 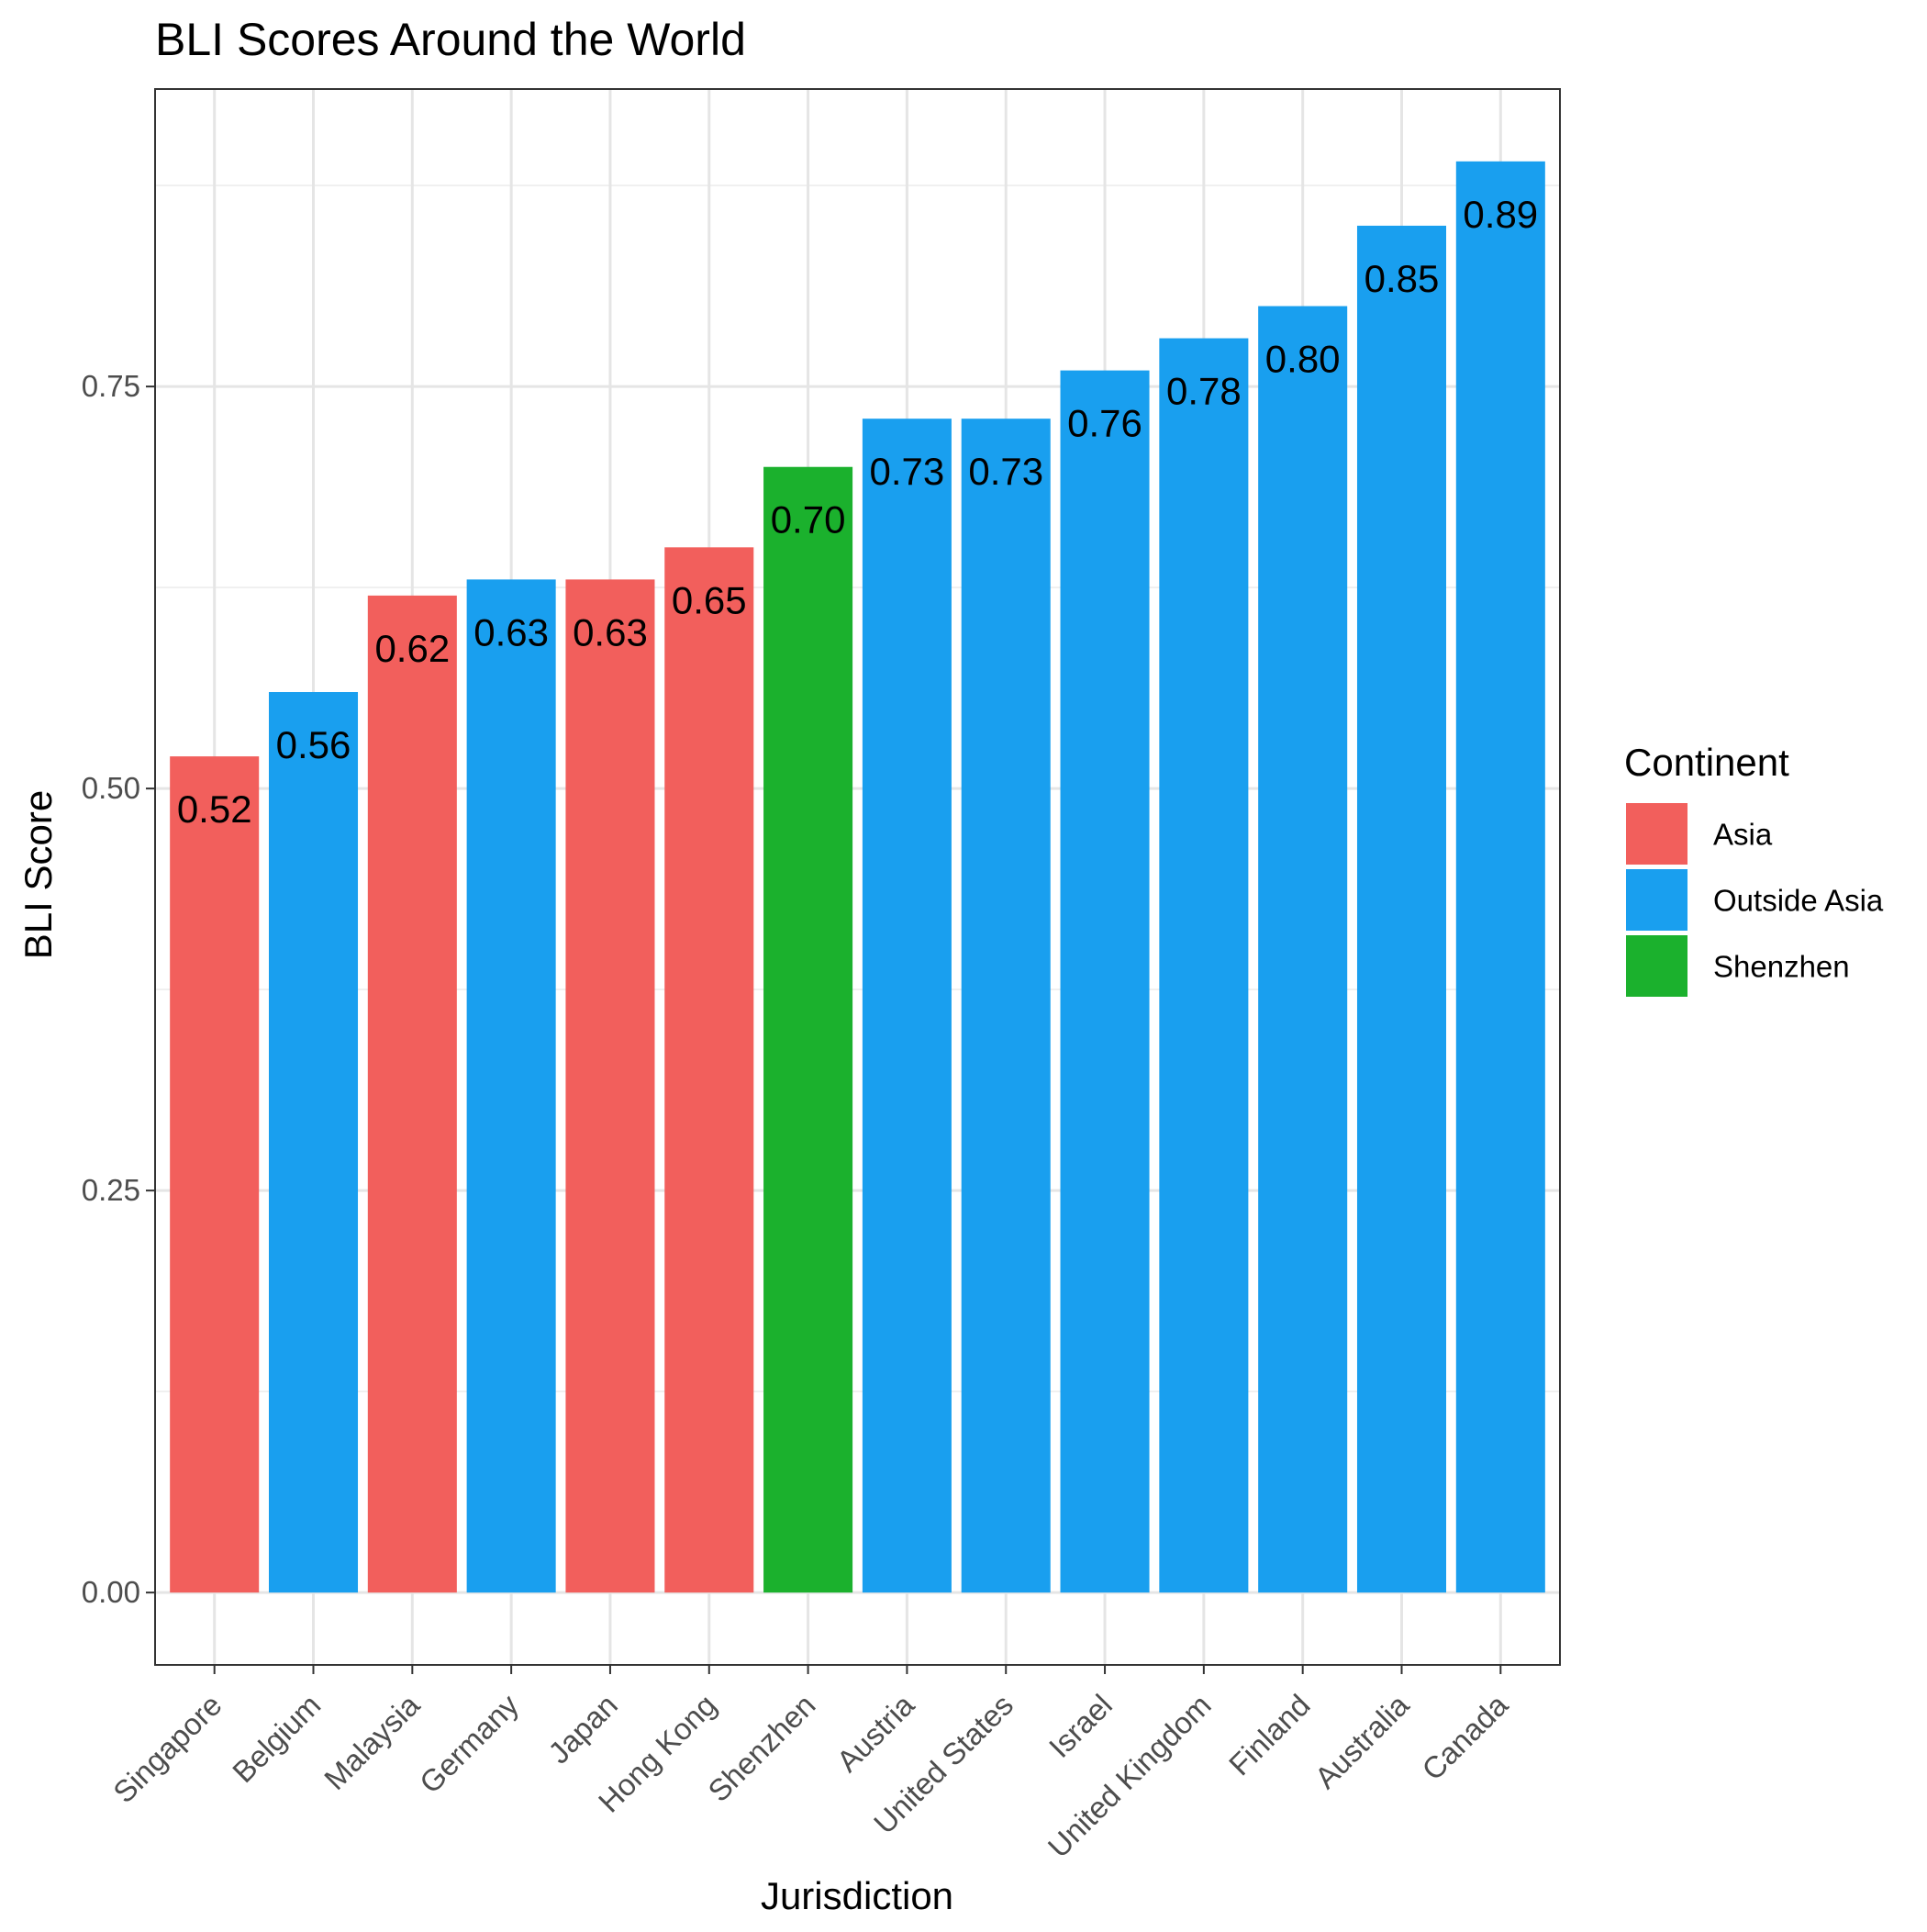 I want to click on y-tick-label: 0.25, so click(x=111, y=1190).